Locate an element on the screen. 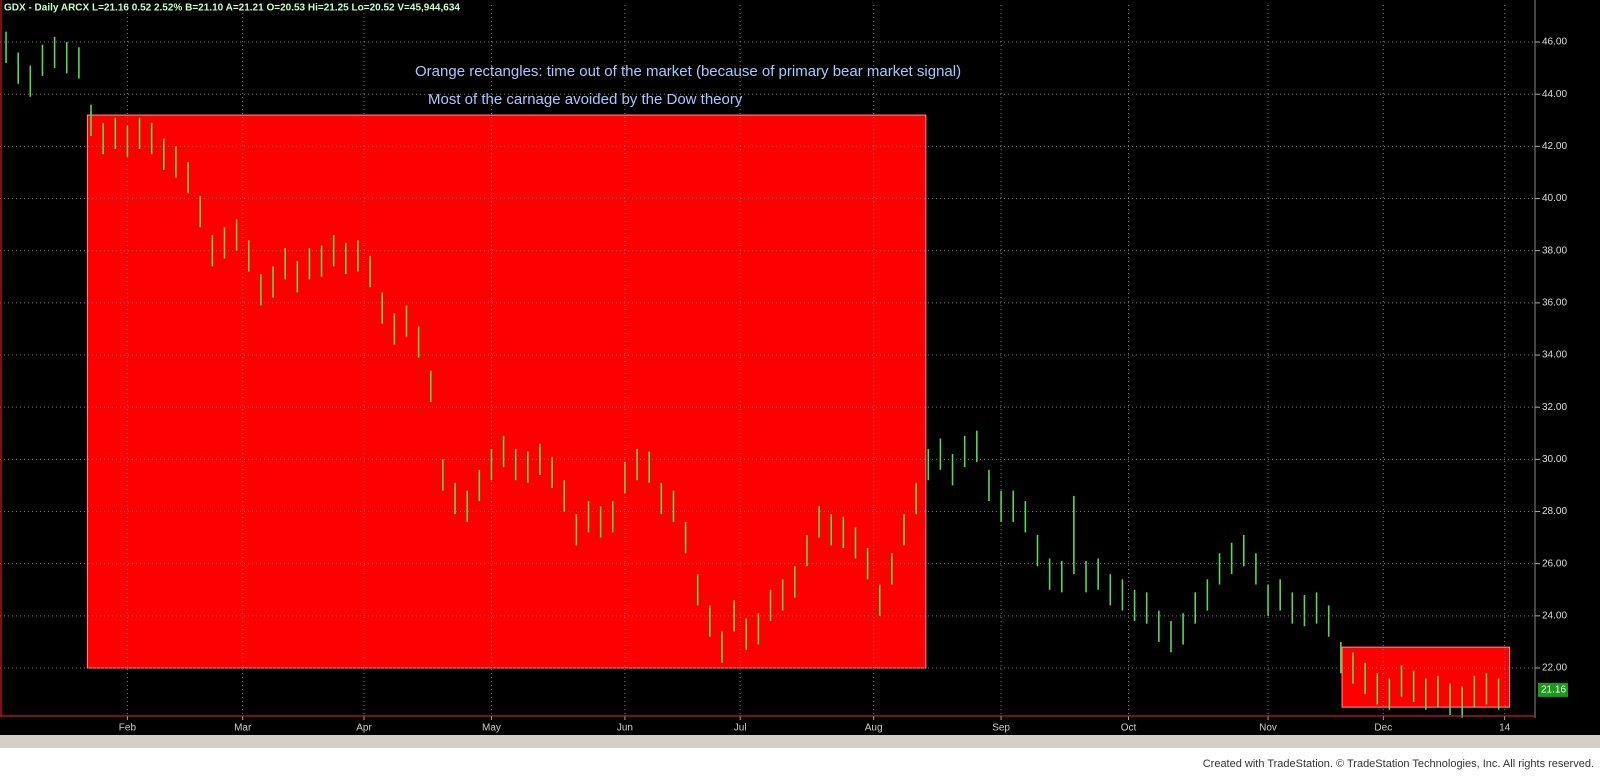  x-tick-label: Jul is located at coordinates (740, 728).